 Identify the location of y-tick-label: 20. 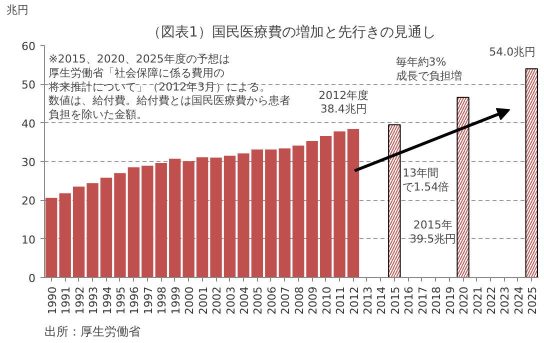
(29, 201).